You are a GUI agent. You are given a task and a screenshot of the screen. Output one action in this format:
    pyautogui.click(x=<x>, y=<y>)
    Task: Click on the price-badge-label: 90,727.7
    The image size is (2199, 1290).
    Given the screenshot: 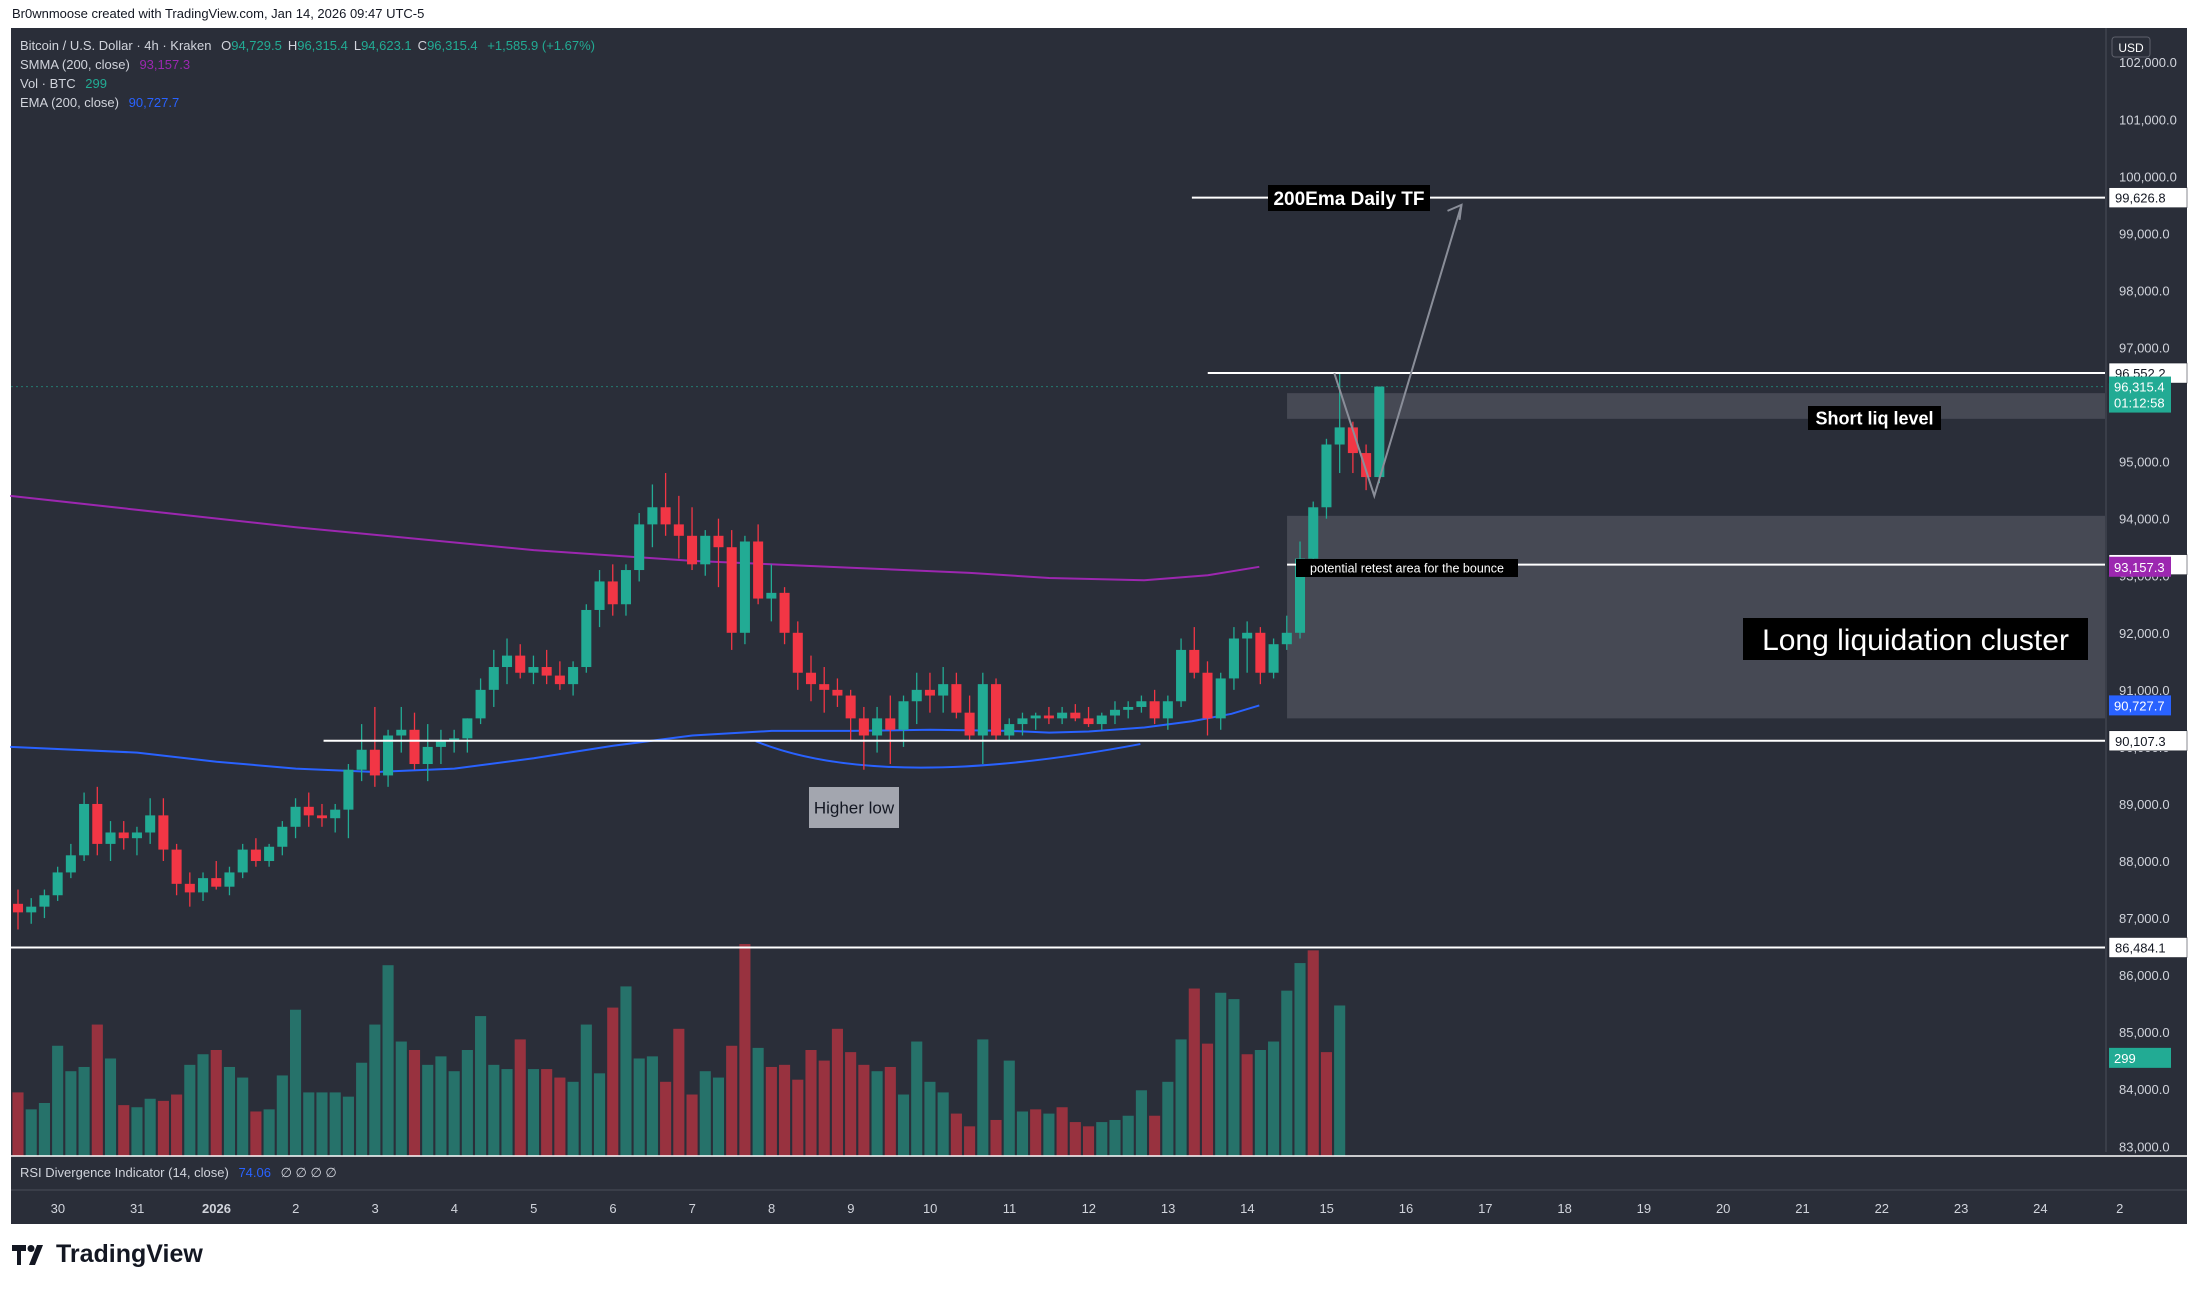 What is the action you would take?
    pyautogui.click(x=2139, y=705)
    